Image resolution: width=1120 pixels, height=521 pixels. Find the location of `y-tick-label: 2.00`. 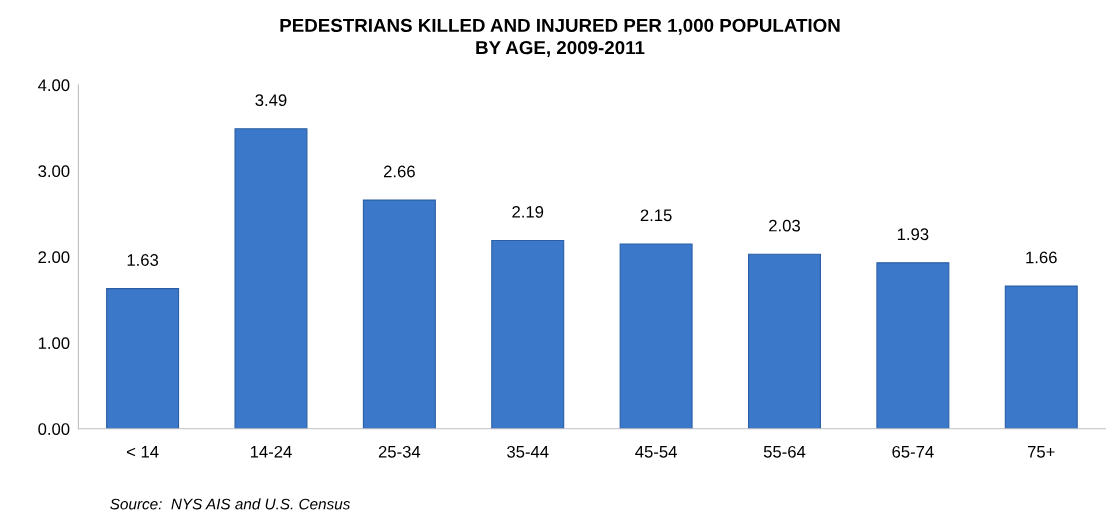

y-tick-label: 2.00 is located at coordinates (54, 257).